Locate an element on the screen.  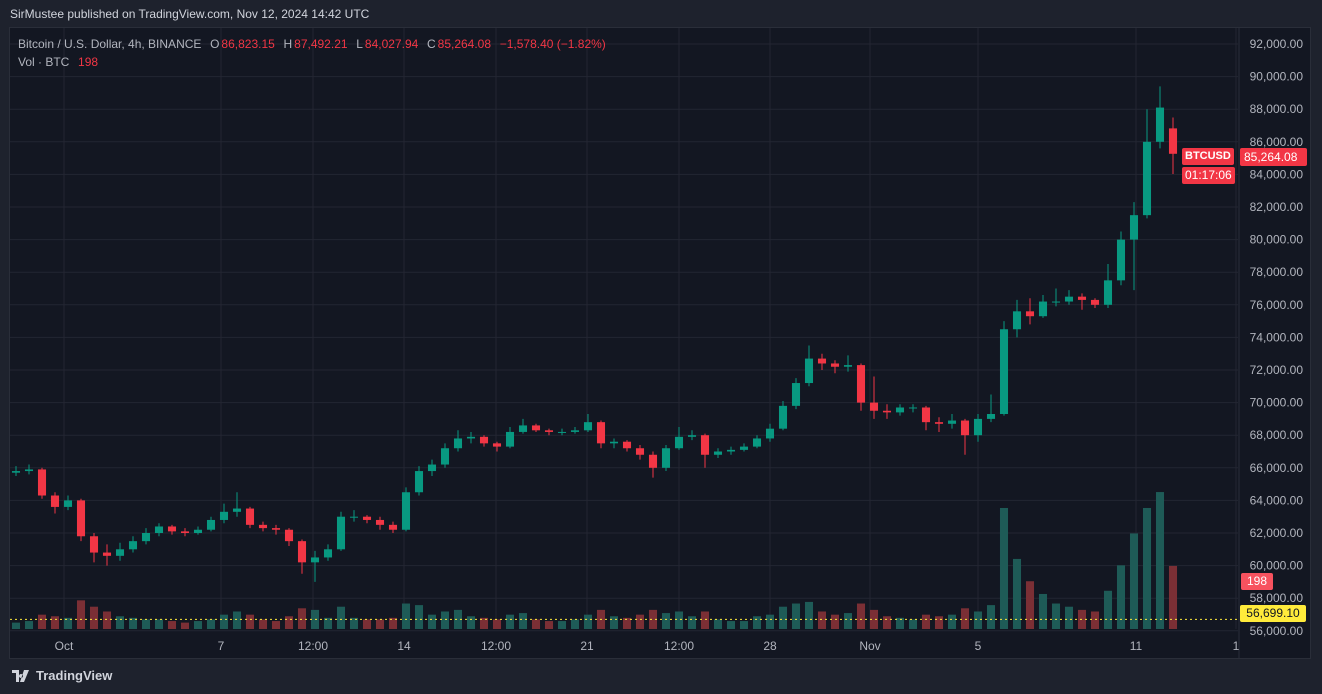
price-tick-label: 74,000.00 is located at coordinates (1277, 337).